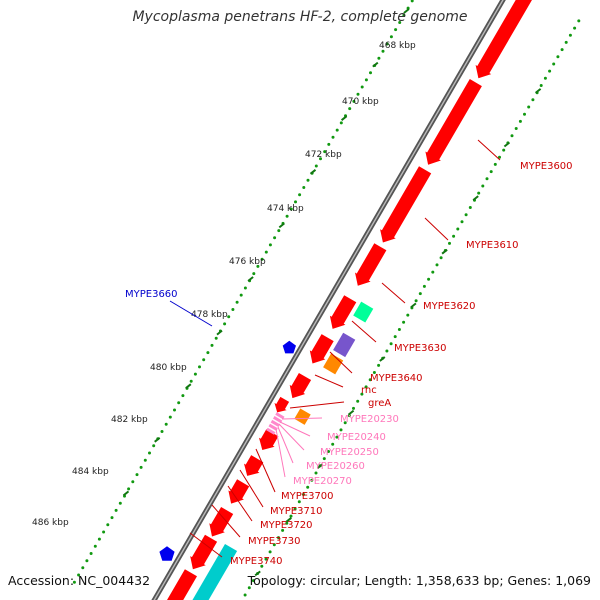 The width and height of the screenshot is (600, 600). I want to click on gene-label-mype3620: MYPE3620, so click(449, 306).